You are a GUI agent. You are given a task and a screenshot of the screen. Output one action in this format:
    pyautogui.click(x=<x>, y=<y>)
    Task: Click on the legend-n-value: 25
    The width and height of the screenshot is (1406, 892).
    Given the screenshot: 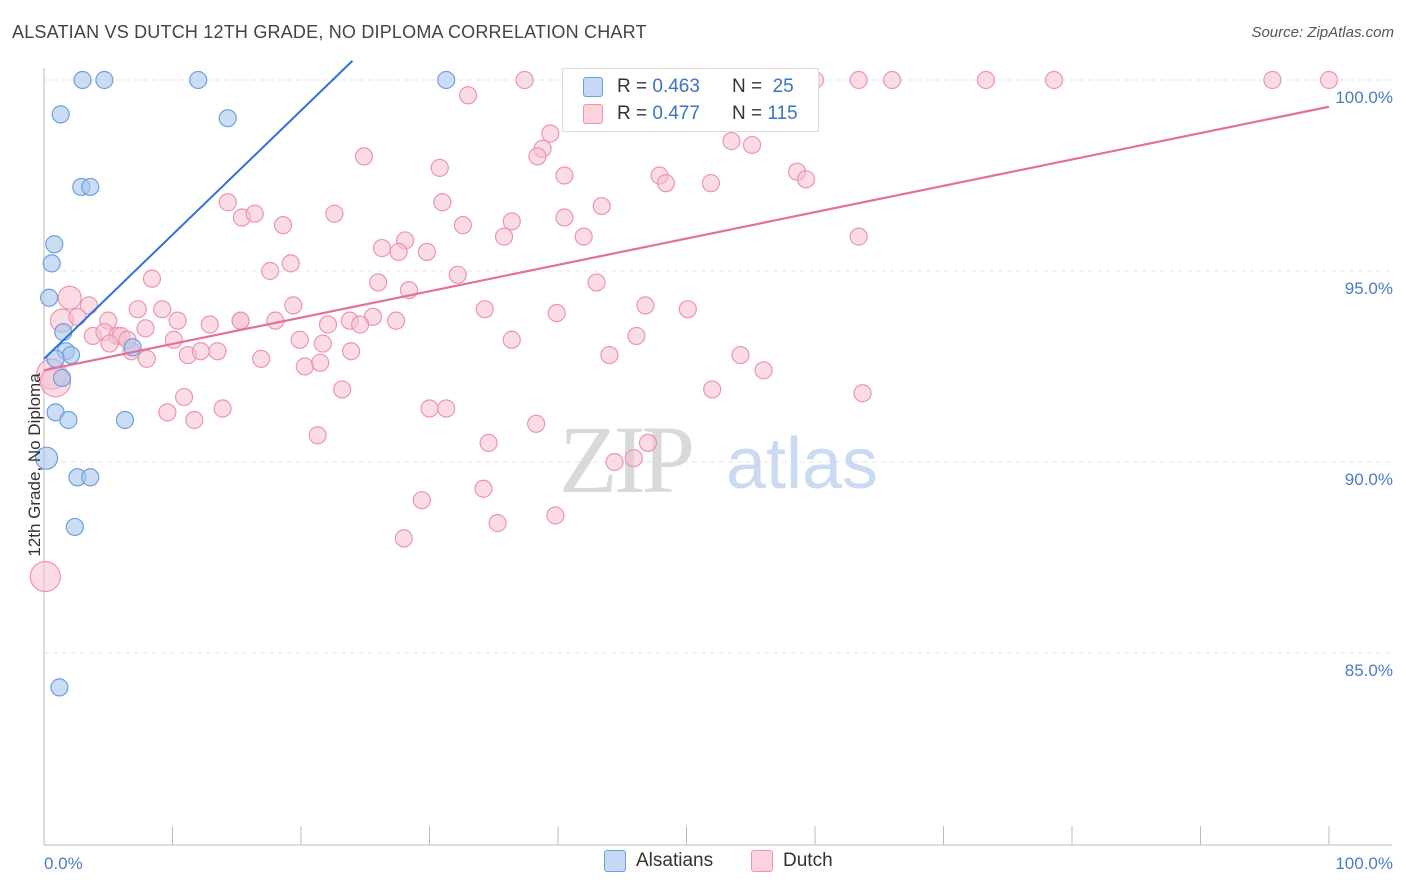 What is the action you would take?
    pyautogui.click(x=783, y=86)
    